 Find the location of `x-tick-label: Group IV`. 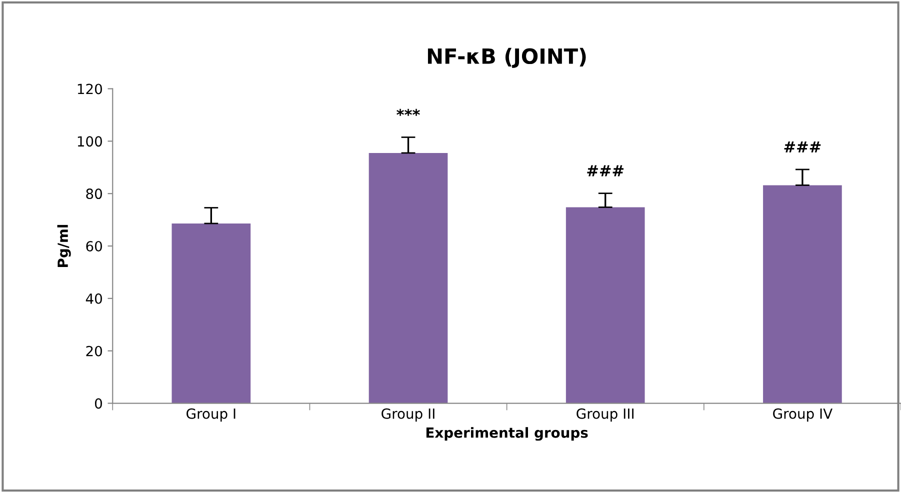

x-tick-label: Group IV is located at coordinates (802, 415).